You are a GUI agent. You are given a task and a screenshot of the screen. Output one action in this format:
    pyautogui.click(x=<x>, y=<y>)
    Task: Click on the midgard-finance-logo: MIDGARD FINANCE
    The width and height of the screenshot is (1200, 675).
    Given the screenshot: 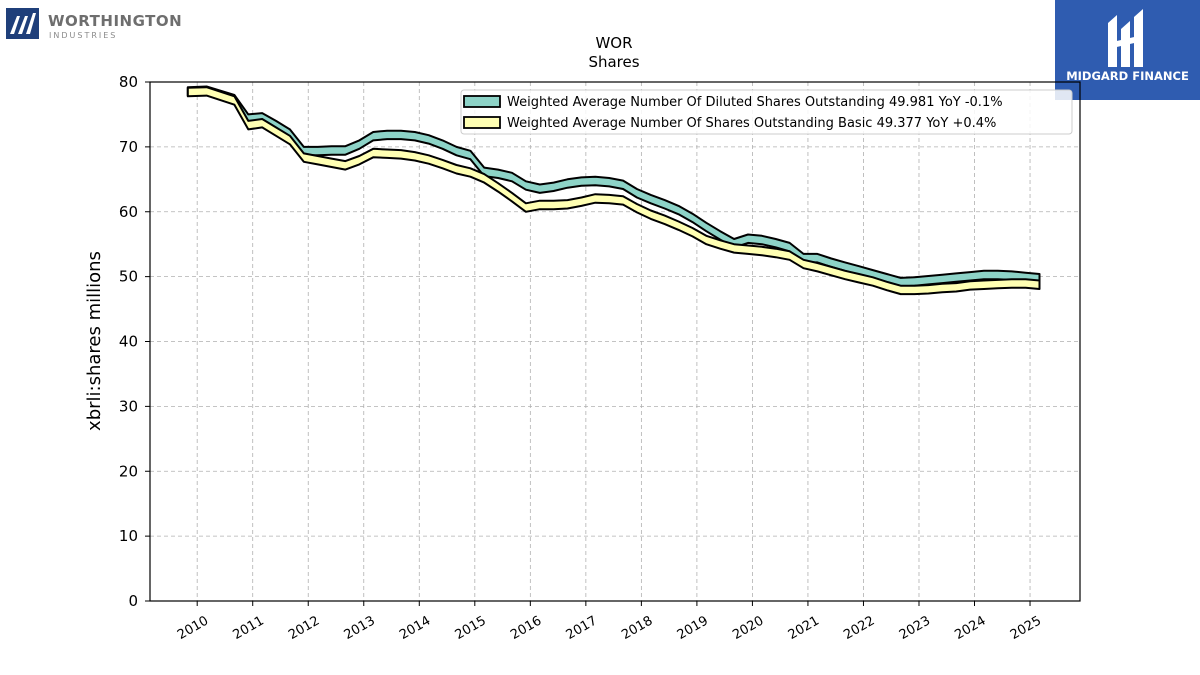 What is the action you would take?
    pyautogui.click(x=1127, y=50)
    